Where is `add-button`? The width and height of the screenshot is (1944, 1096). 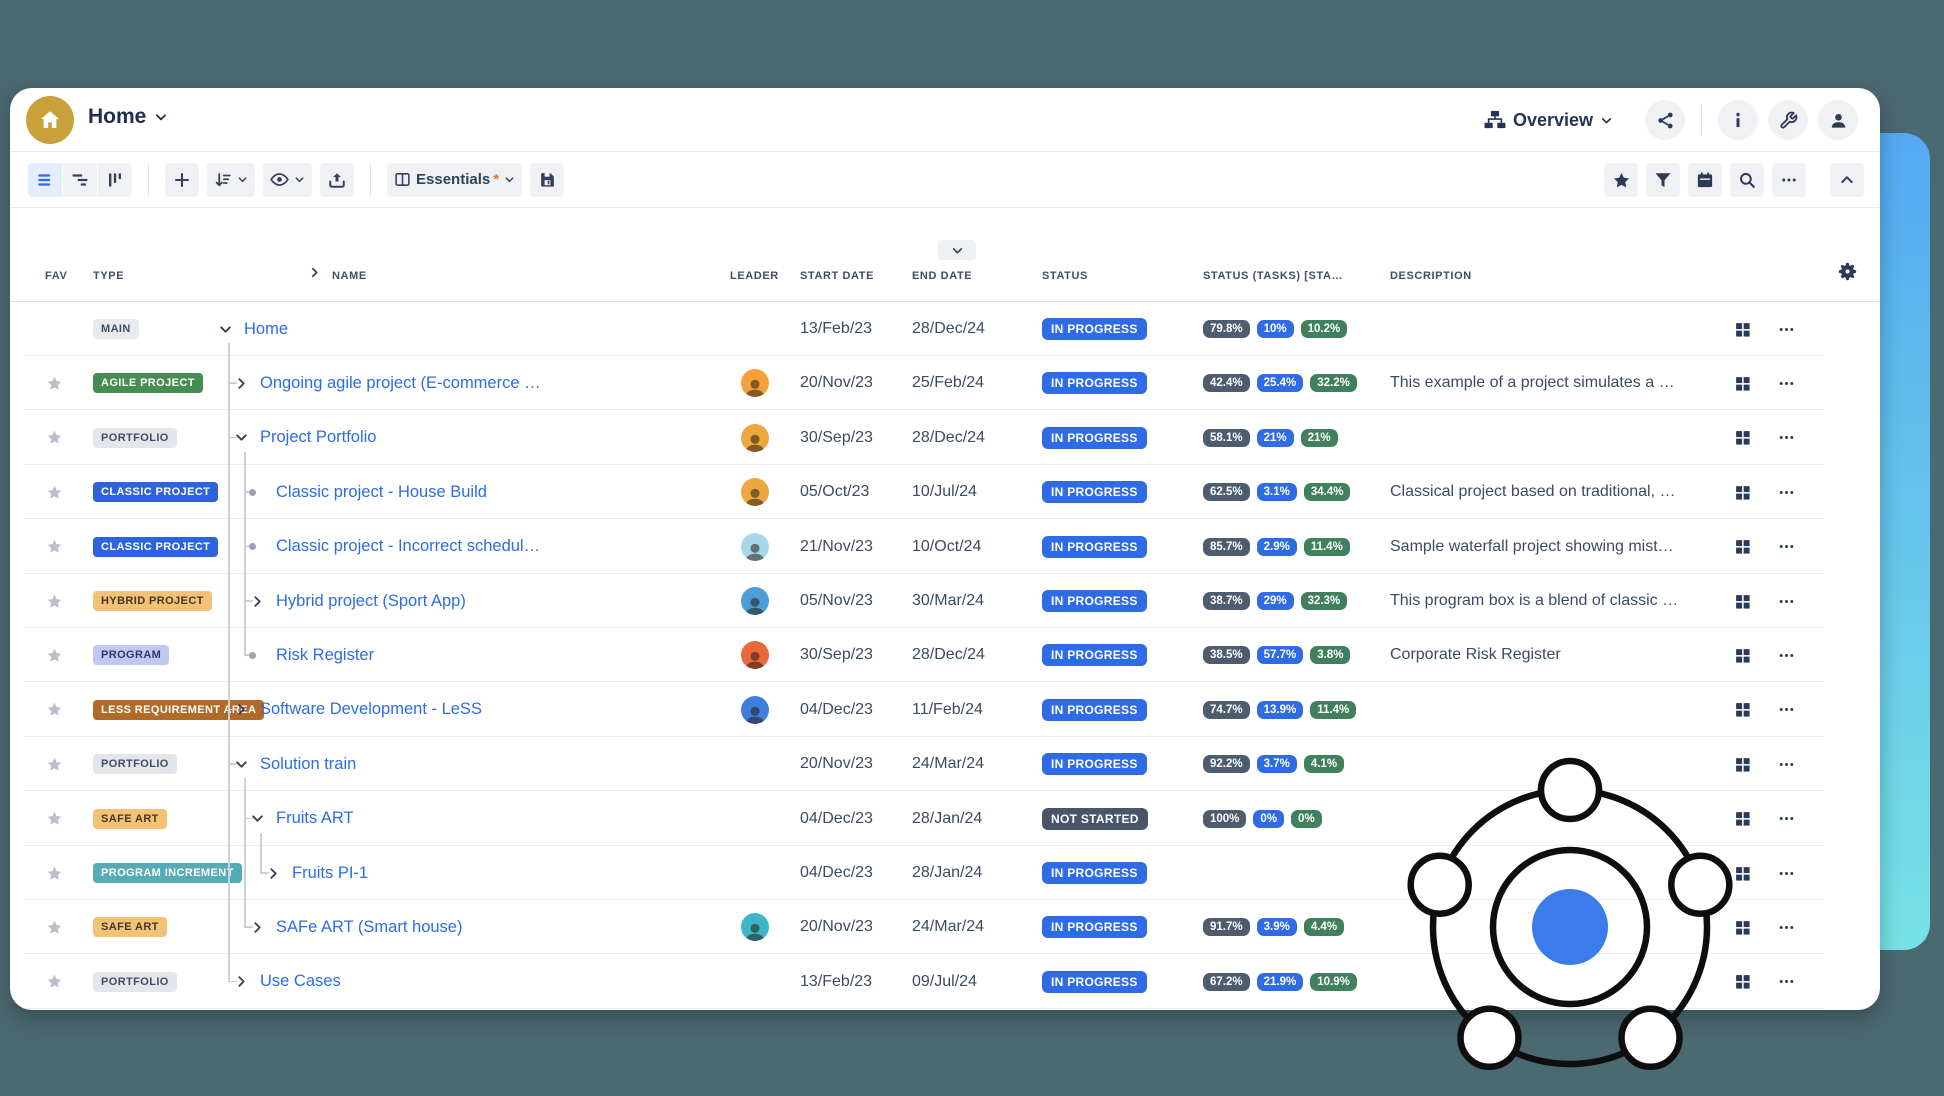 add-button is located at coordinates (182, 179).